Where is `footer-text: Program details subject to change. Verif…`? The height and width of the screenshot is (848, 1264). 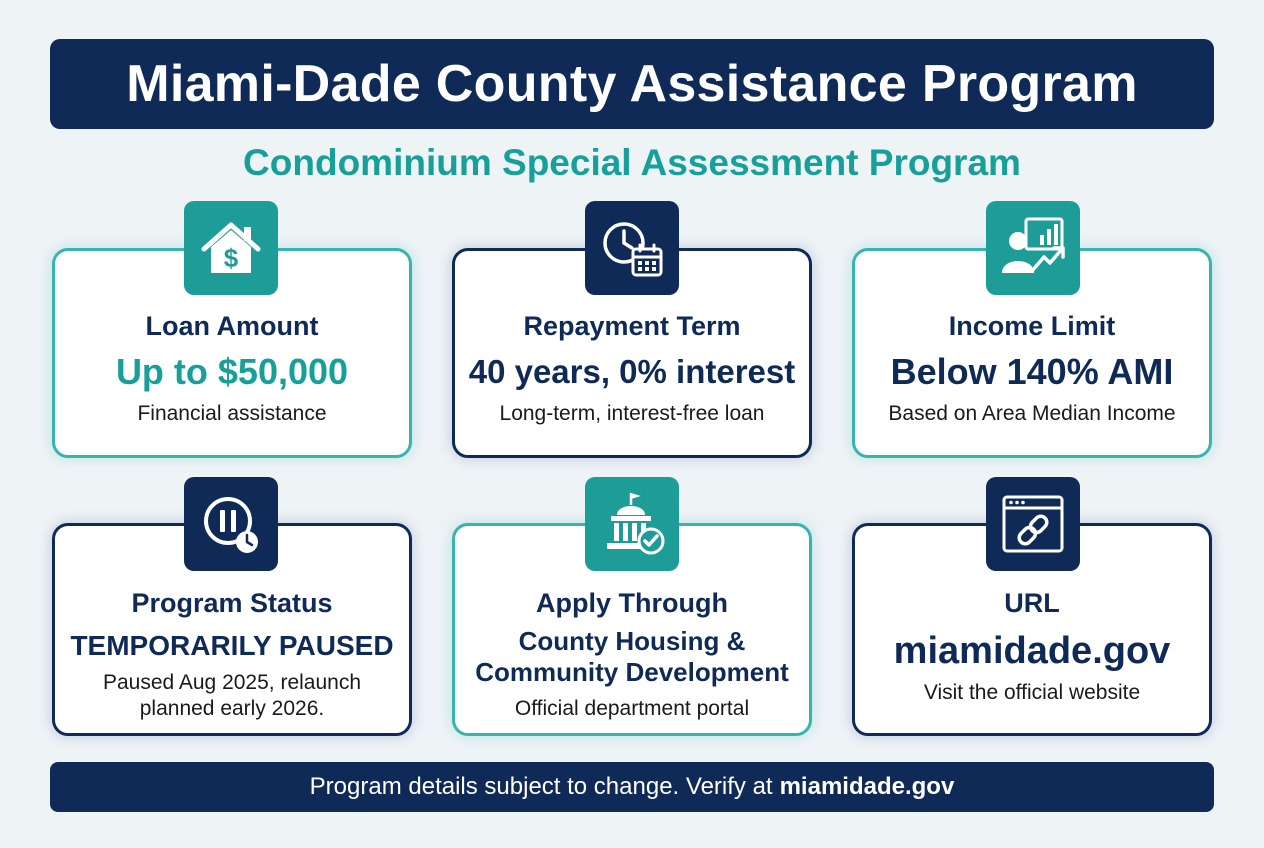 footer-text: Program details subject to change. Verif… is located at coordinates (541, 786).